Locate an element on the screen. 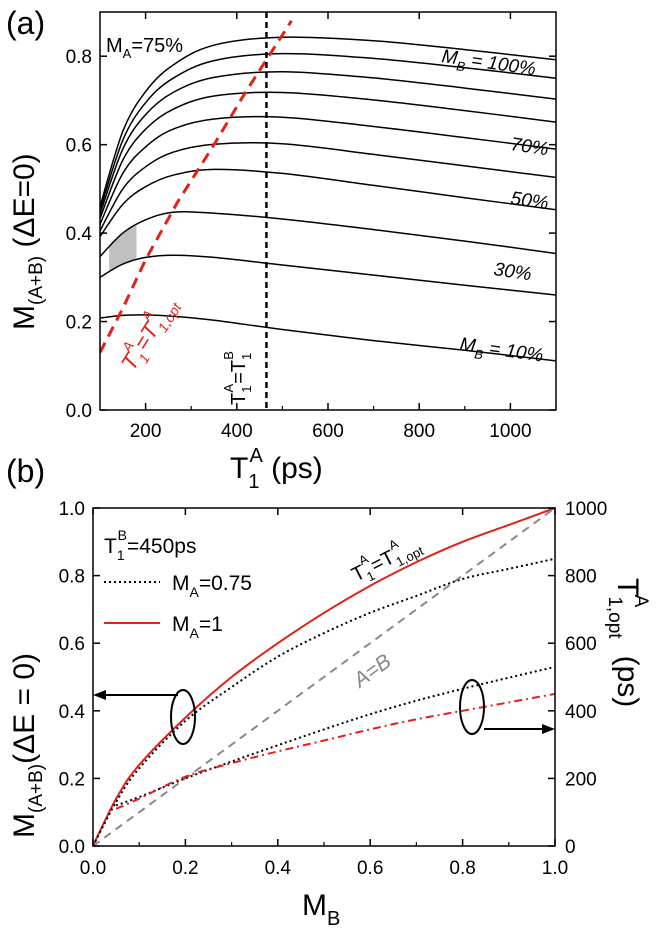 Image resolution: width=659 pixels, height=932 pixels. panel-a-mb30-label: 30% is located at coordinates (512, 272).